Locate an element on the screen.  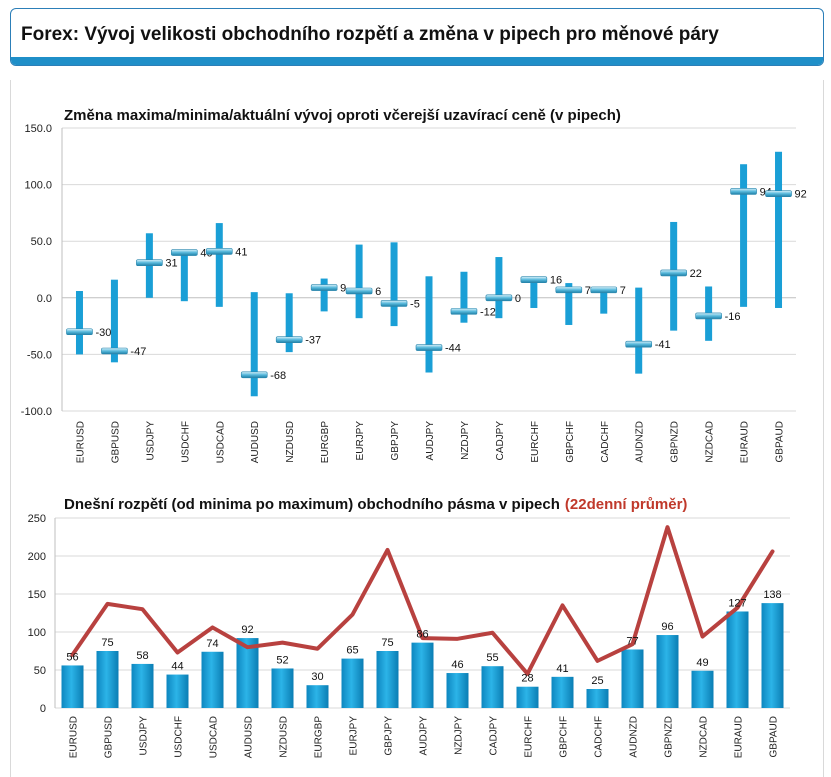
chart1-x-tick-label: AUDNZD is located at coordinates (640, 442).